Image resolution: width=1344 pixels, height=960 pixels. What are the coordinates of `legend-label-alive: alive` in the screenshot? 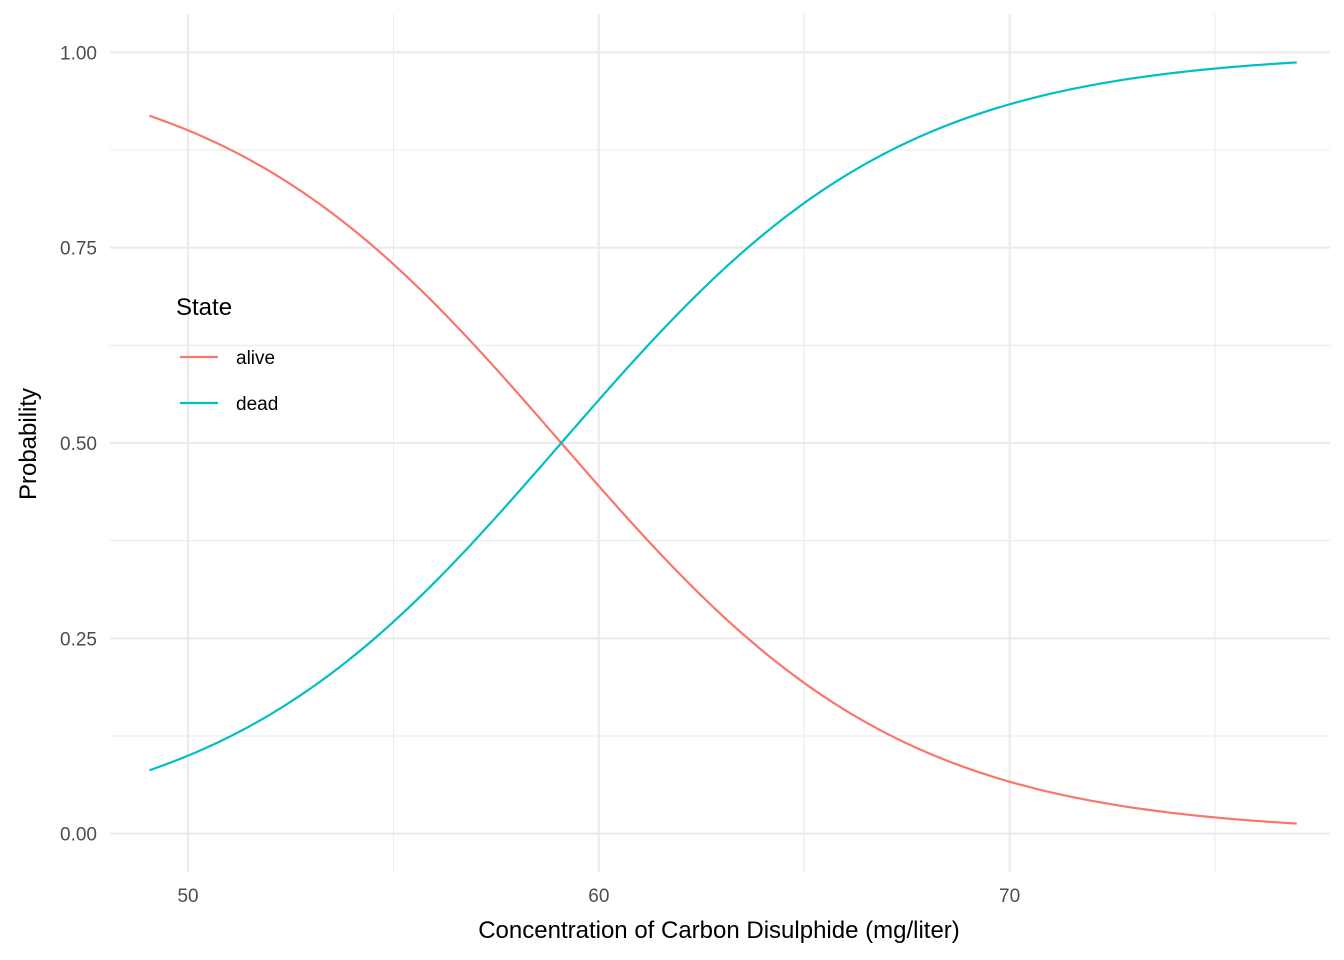 It's located at (255, 358).